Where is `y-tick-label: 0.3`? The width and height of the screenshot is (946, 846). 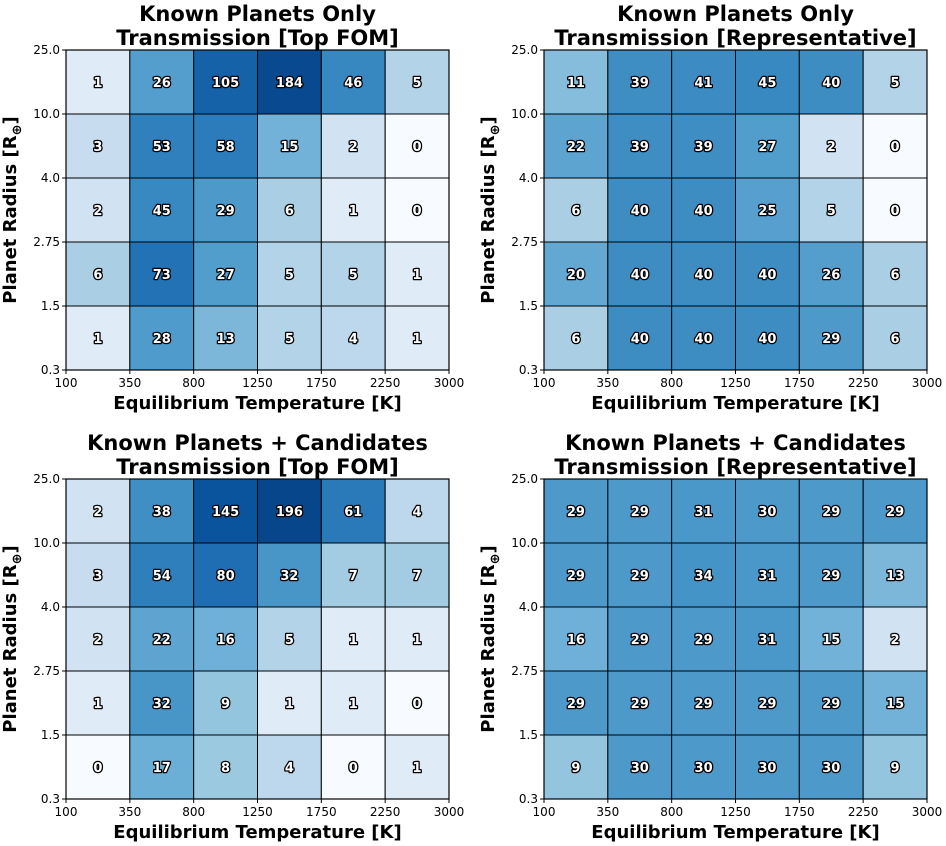 y-tick-label: 0.3 is located at coordinates (528, 799).